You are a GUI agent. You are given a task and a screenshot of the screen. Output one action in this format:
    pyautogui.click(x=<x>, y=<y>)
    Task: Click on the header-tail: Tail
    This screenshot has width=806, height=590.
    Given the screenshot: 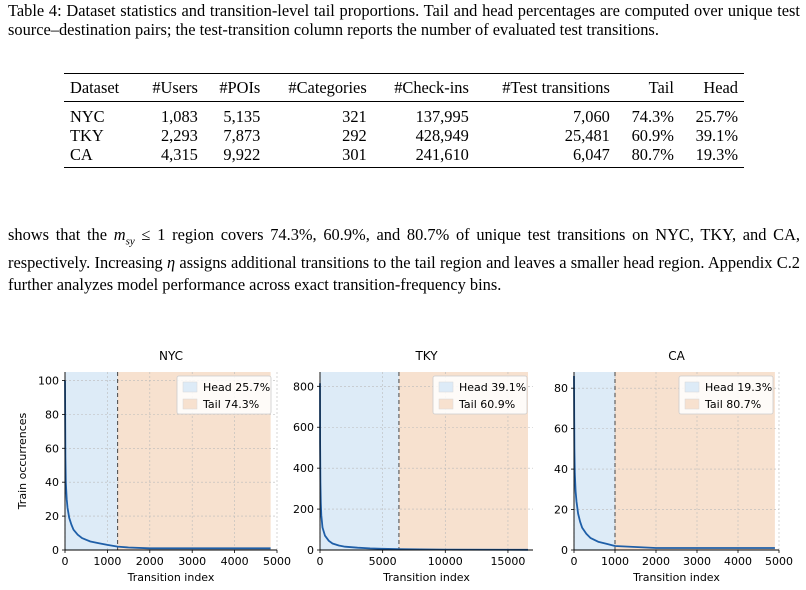 What is the action you would take?
    pyautogui.click(x=647, y=87)
    